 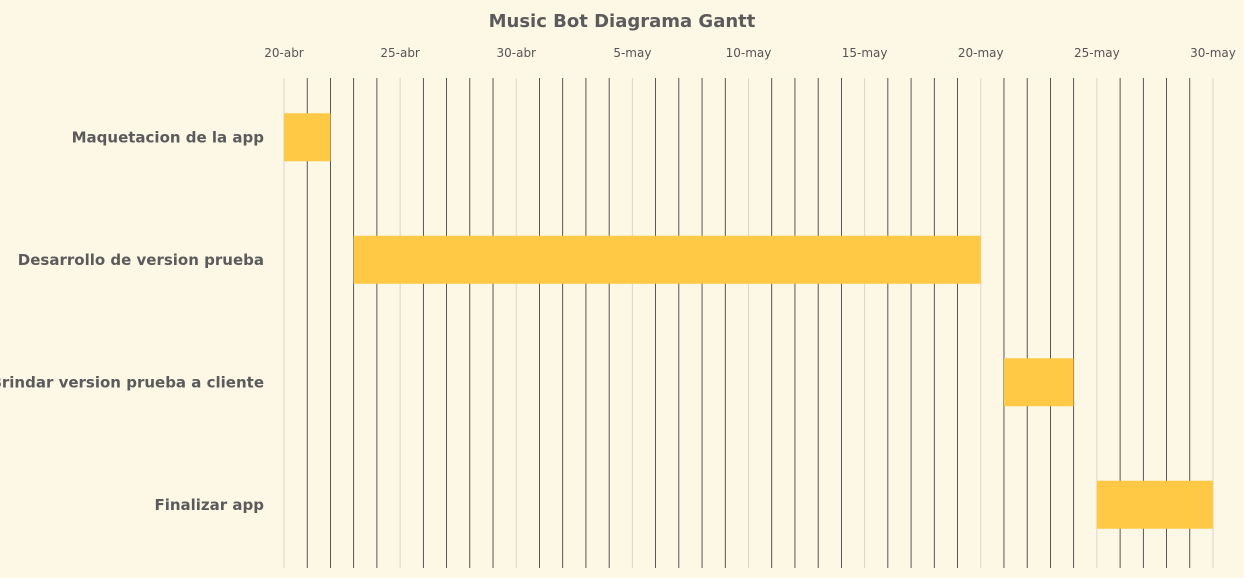 I want to click on x-tick-label: 20-may, so click(x=981, y=53).